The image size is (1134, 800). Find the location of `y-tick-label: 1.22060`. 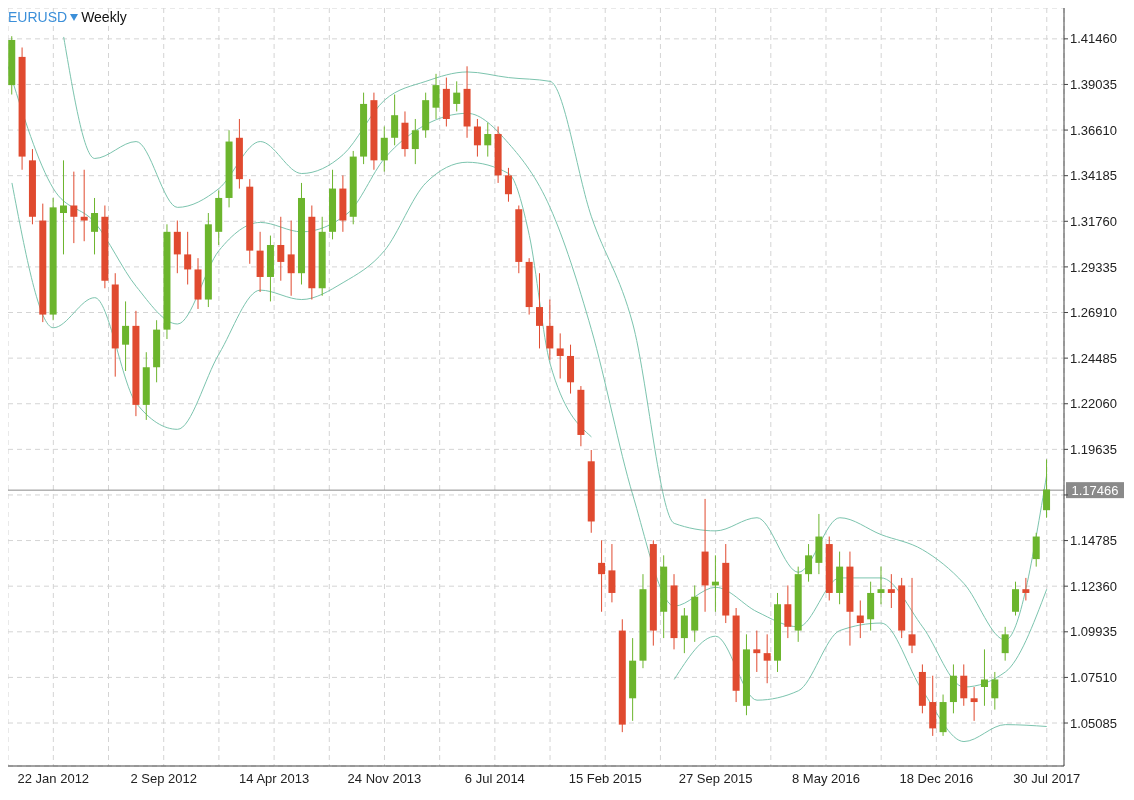

y-tick-label: 1.22060 is located at coordinates (1093, 404).